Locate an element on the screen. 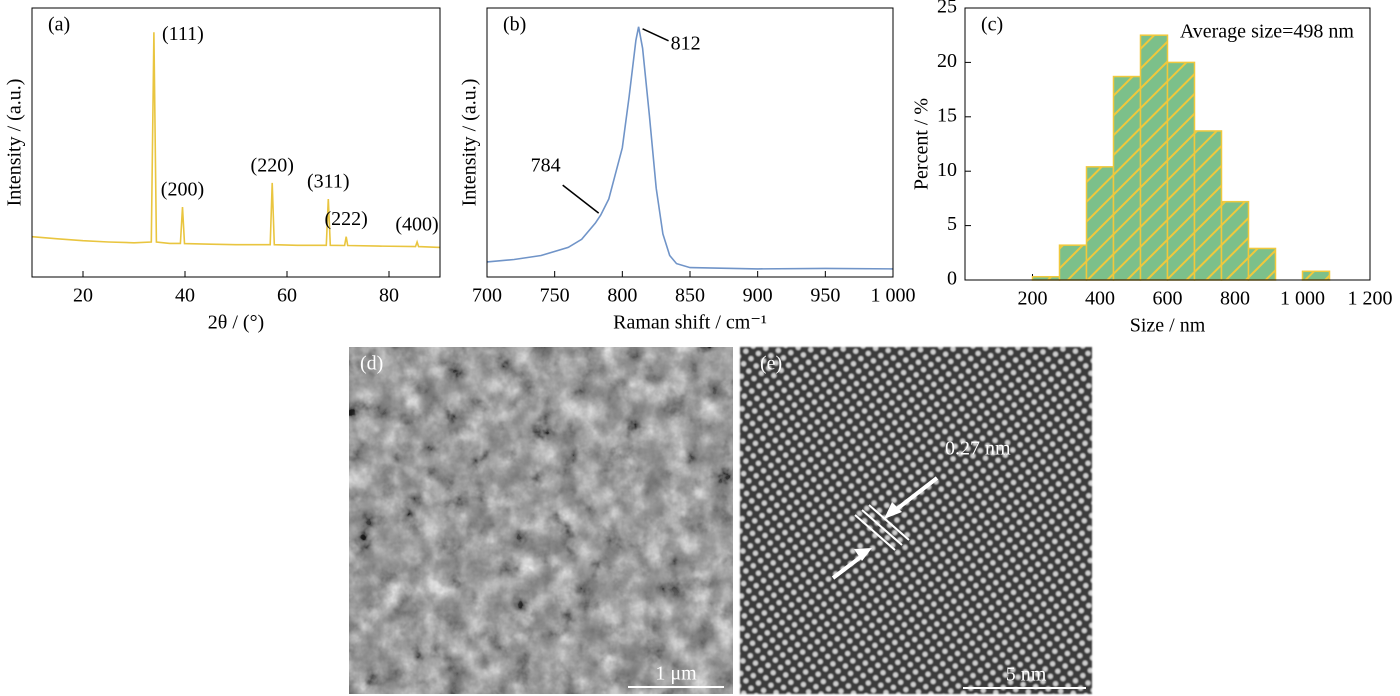 This screenshot has width=1400, height=696. panel-label: (a) is located at coordinates (59, 25).